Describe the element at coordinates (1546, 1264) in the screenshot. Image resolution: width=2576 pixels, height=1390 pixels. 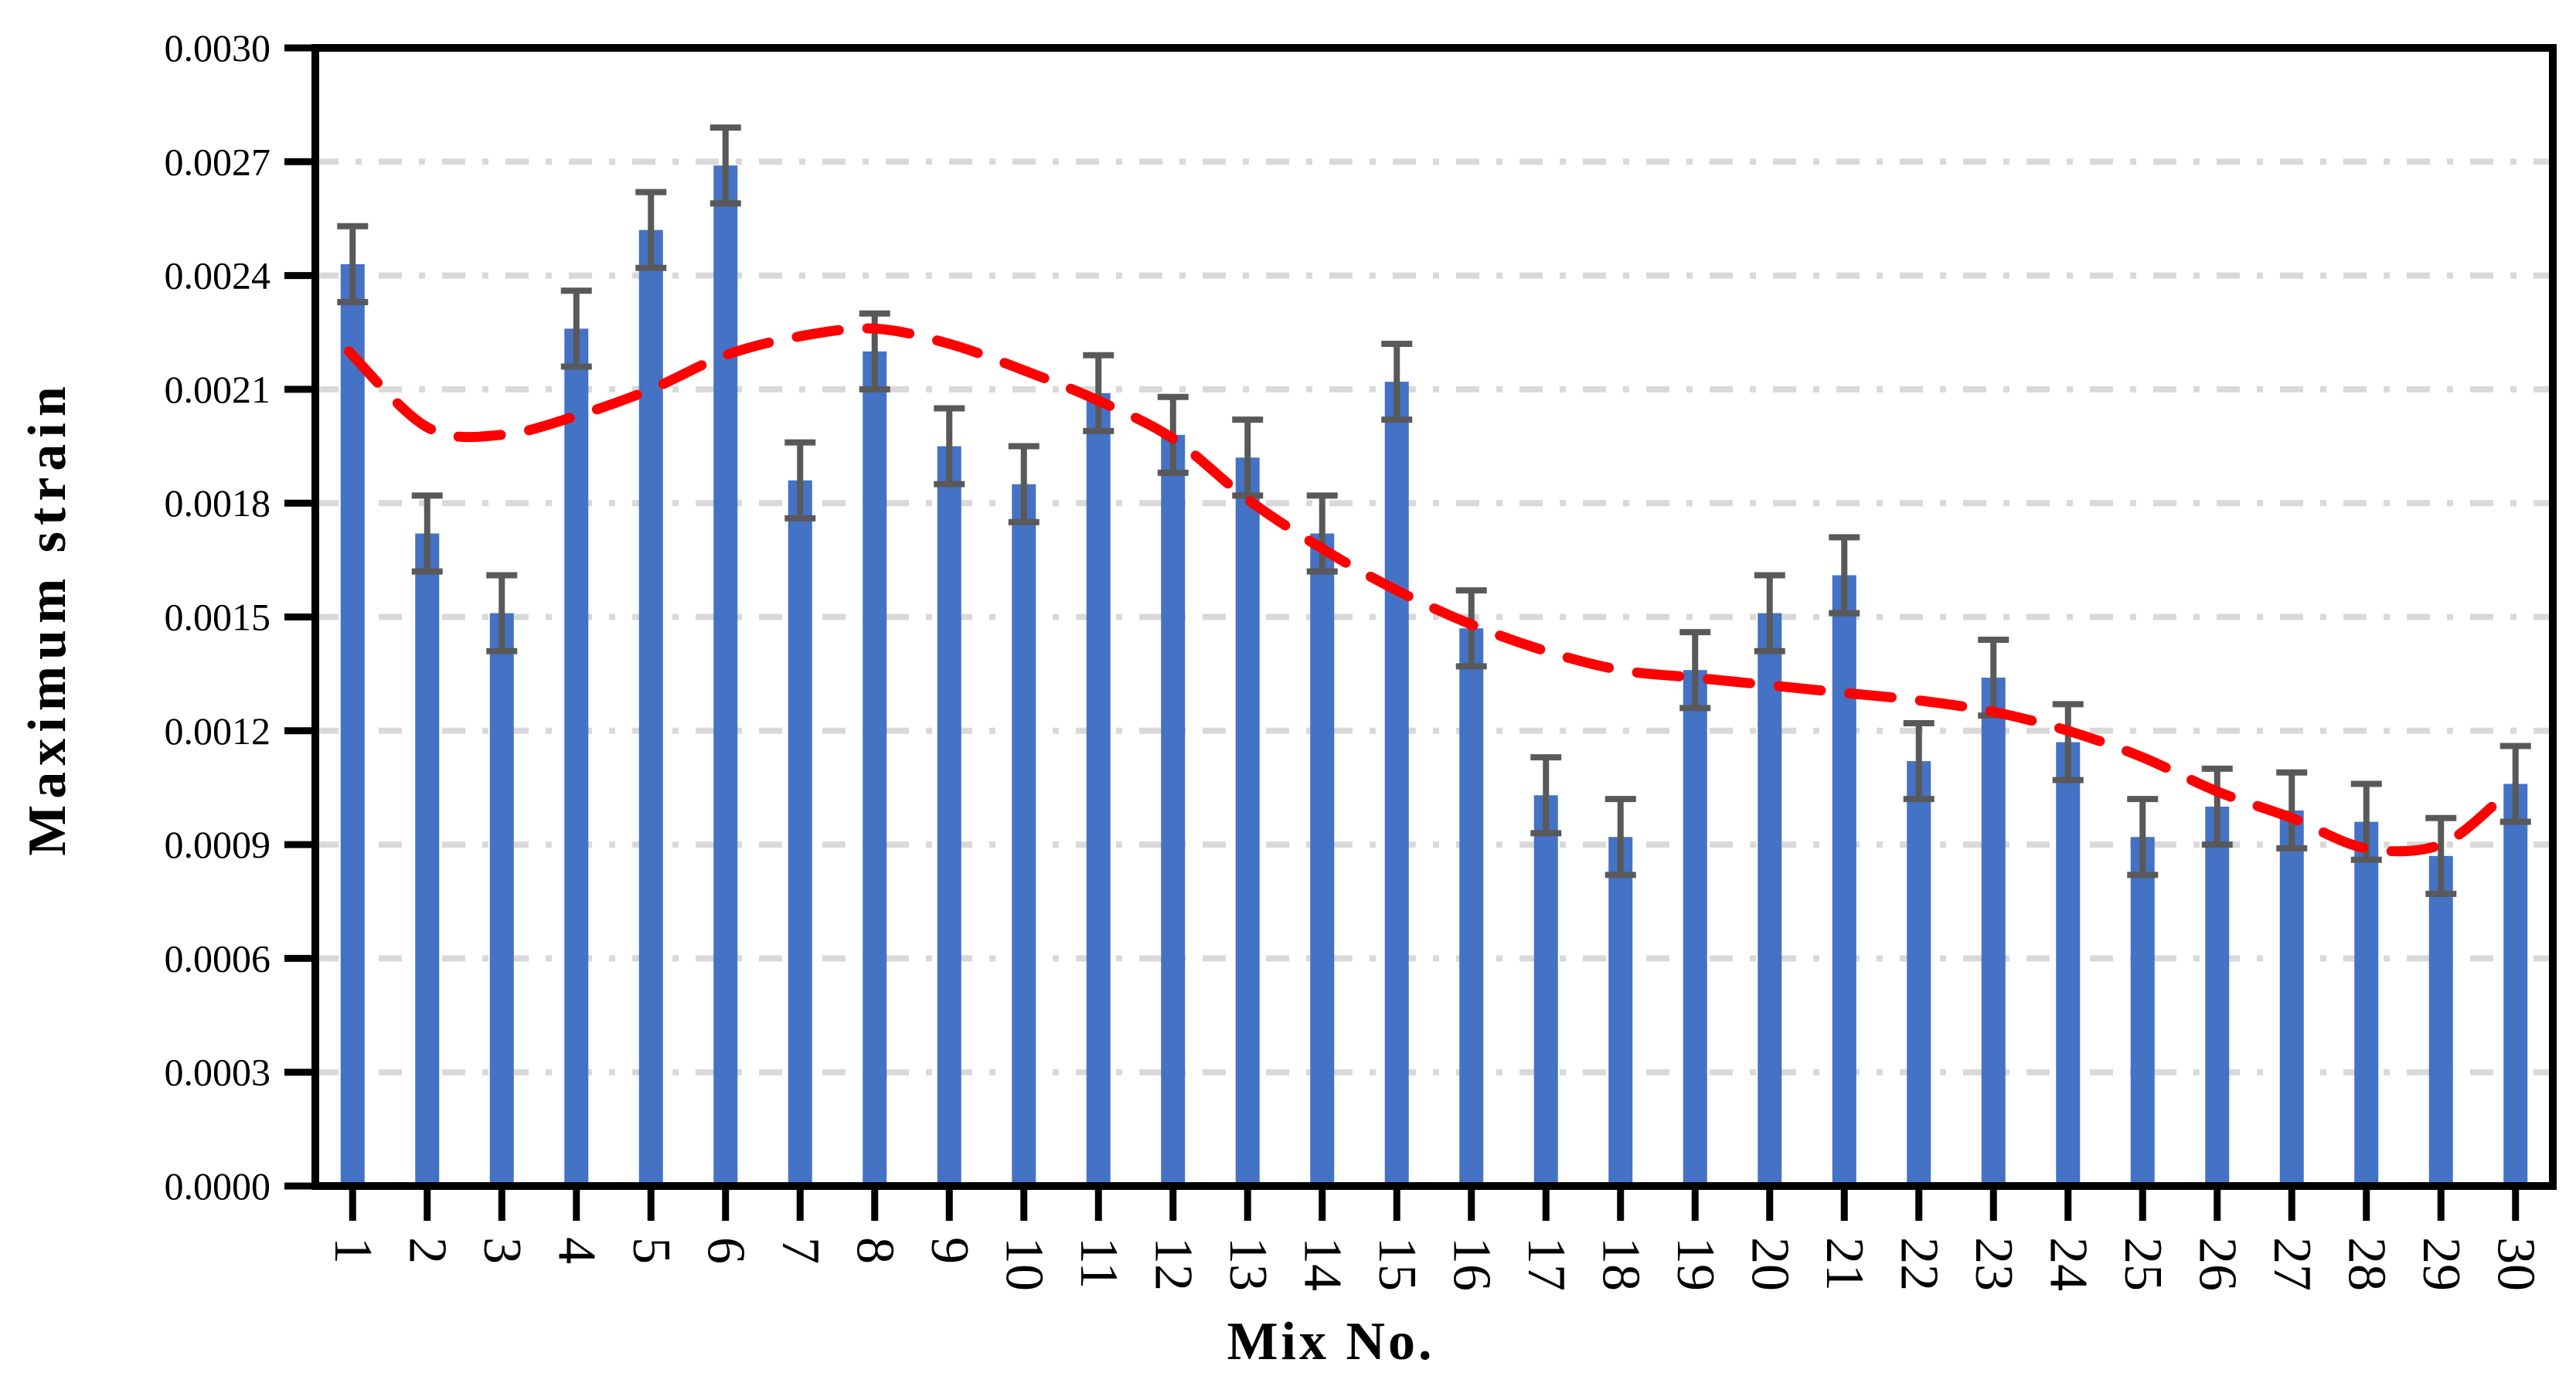
I see `x-tick-label-17: 17` at that location.